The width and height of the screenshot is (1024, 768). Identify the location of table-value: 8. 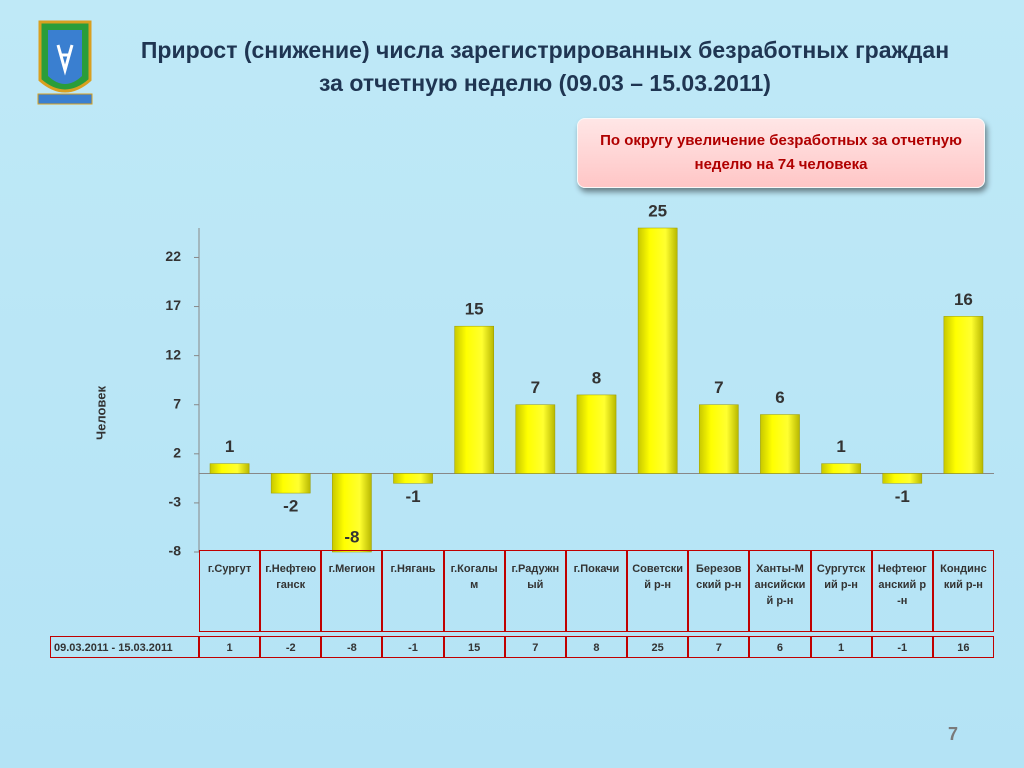
(596, 647).